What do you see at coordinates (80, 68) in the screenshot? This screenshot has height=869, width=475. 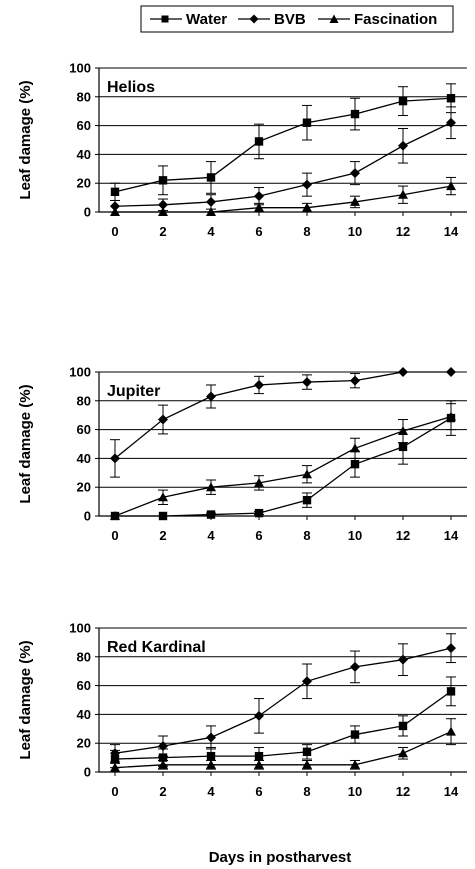 I see `y-tick-label: 100` at bounding box center [80, 68].